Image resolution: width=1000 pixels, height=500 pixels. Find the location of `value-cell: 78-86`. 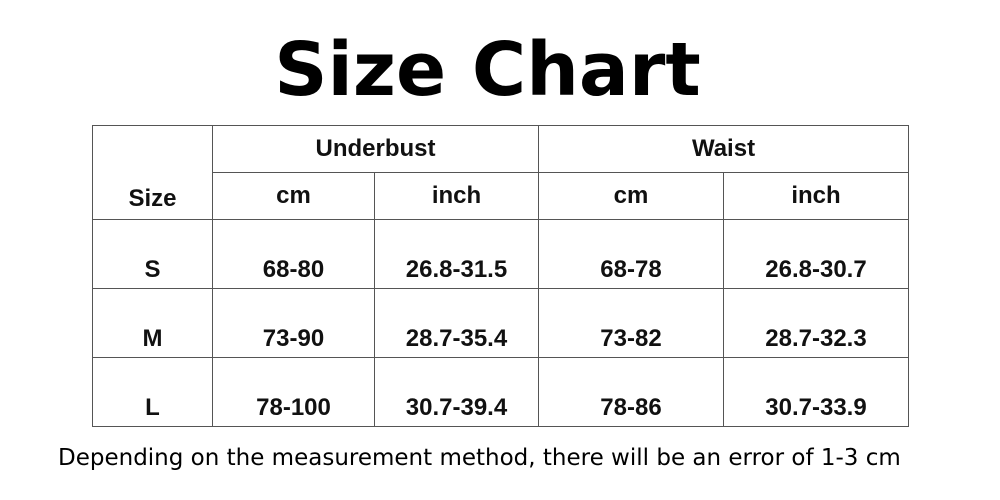

value-cell: 78-86 is located at coordinates (631, 392).